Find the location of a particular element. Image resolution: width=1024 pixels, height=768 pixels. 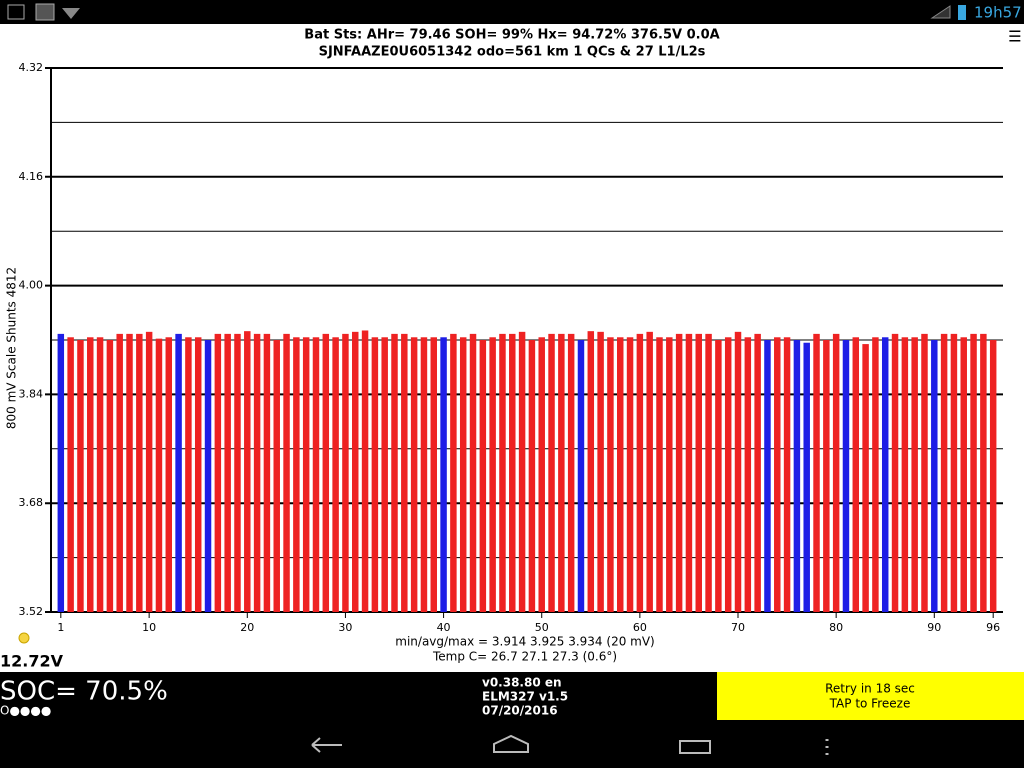

recents-button is located at coordinates (695, 747).